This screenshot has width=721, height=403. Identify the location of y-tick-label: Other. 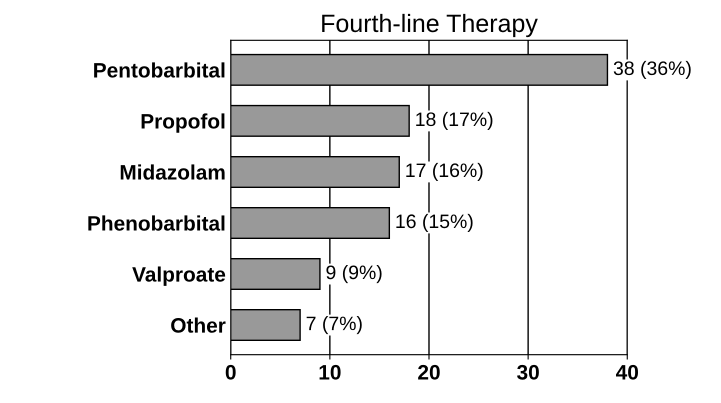
(198, 325).